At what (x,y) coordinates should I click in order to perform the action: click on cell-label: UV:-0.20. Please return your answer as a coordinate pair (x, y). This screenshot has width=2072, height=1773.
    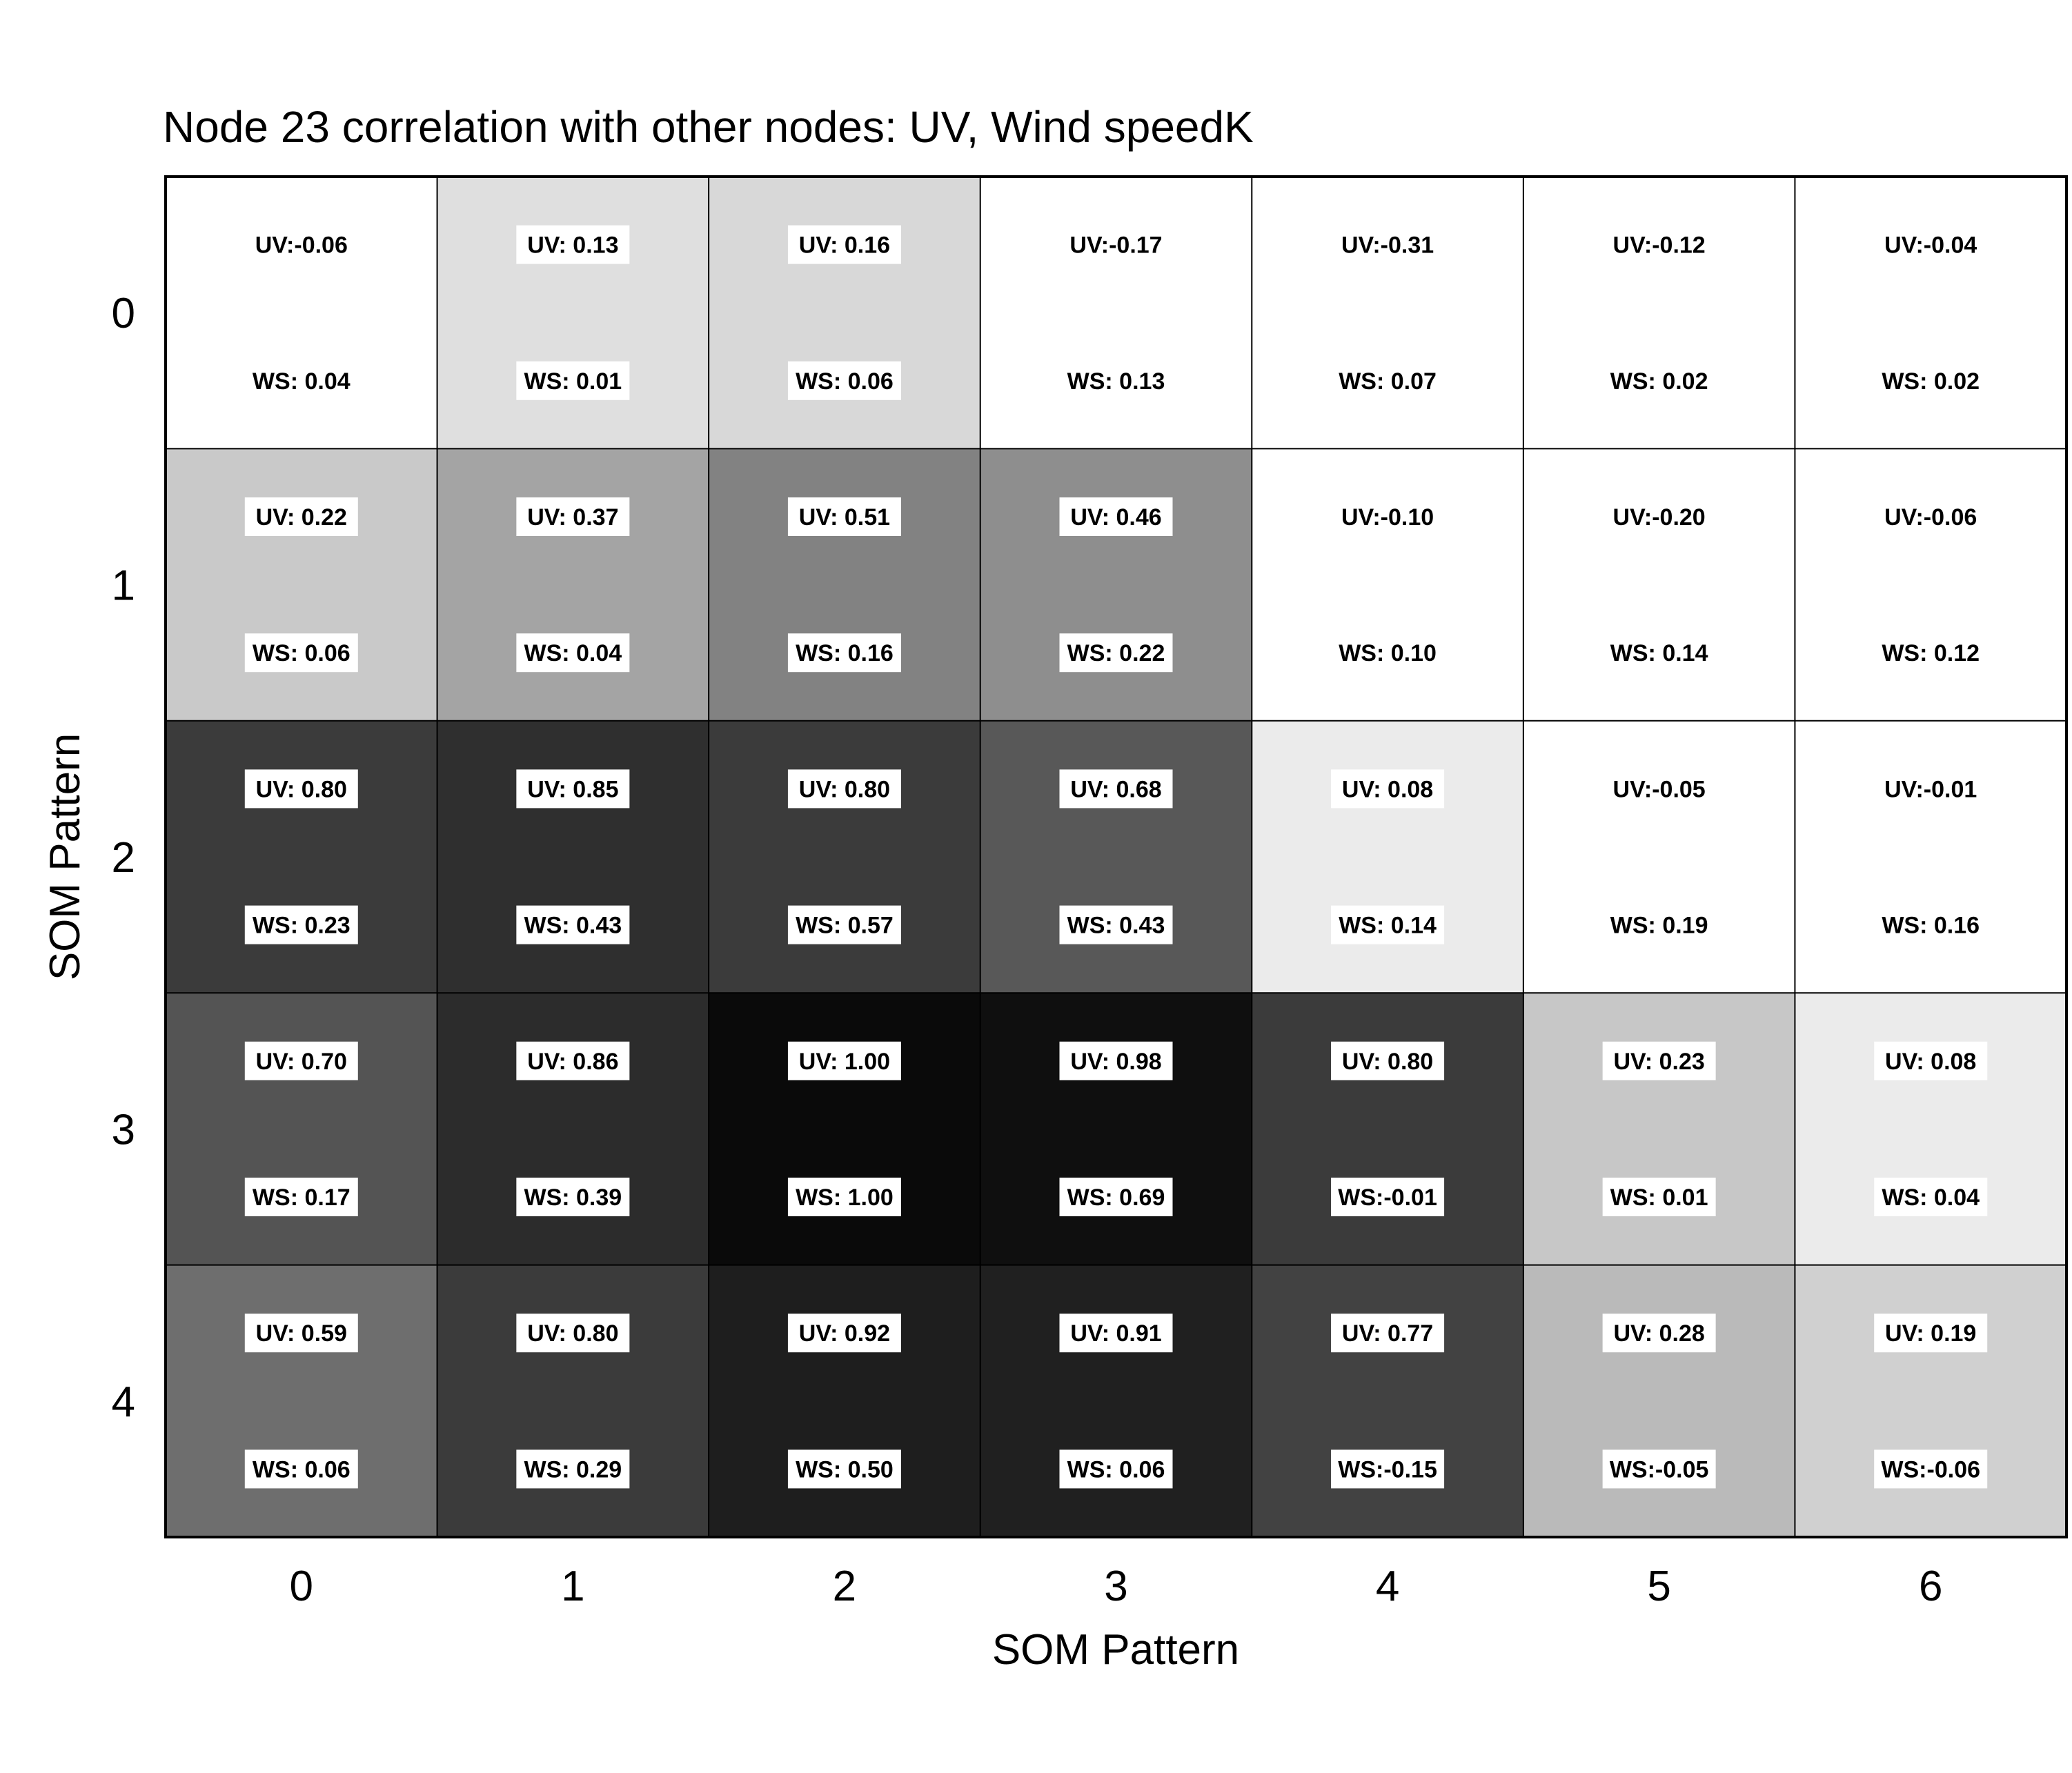
    Looking at the image, I should click on (1659, 518).